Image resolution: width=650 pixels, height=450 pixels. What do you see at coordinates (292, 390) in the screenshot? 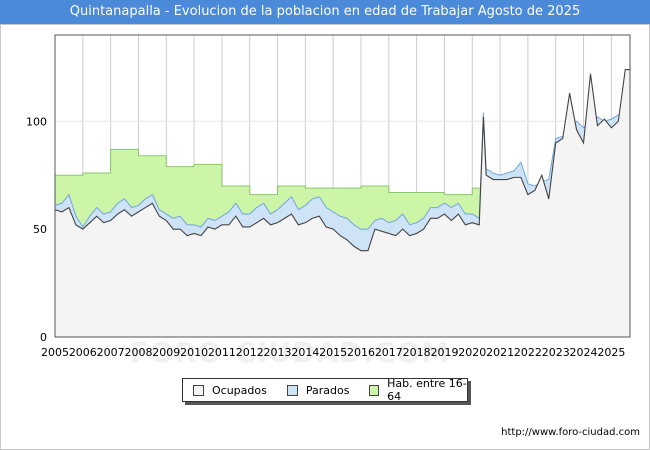
I see `legend-swatch-parados` at bounding box center [292, 390].